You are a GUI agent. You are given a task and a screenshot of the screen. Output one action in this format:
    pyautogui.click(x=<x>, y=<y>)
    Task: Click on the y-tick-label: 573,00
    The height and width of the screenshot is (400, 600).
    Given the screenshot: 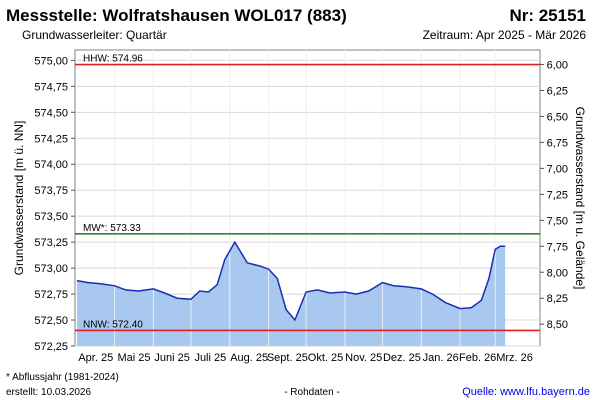 What is the action you would take?
    pyautogui.click(x=51, y=269)
    